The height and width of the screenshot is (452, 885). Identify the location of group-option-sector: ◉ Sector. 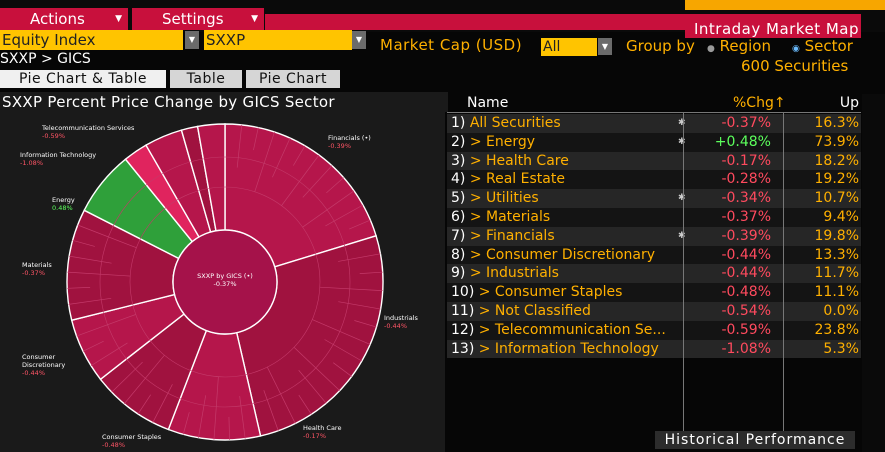
(822, 46).